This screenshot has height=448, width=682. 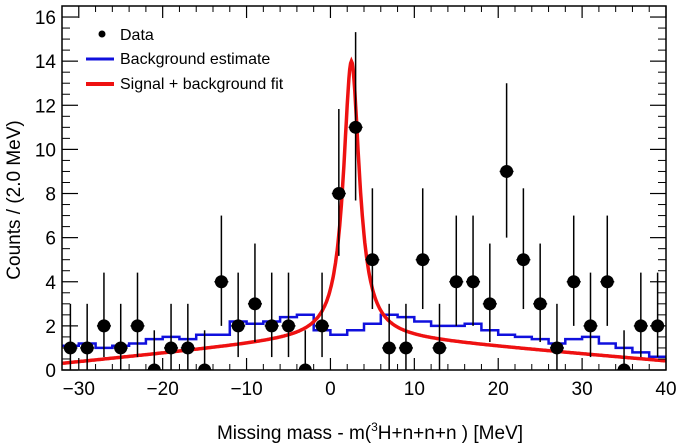 I want to click on x-axis-label: Missing mass - m(3H+n+n+n ) [MeV], so click(x=370, y=432).